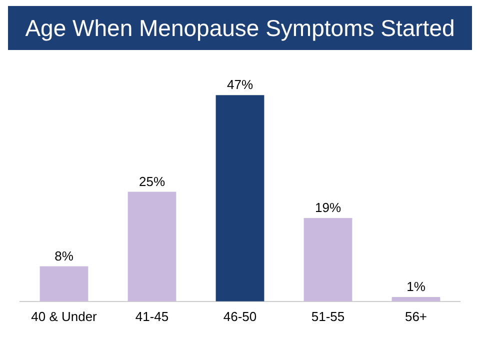  I want to click on data-label: 1%, so click(416, 286).